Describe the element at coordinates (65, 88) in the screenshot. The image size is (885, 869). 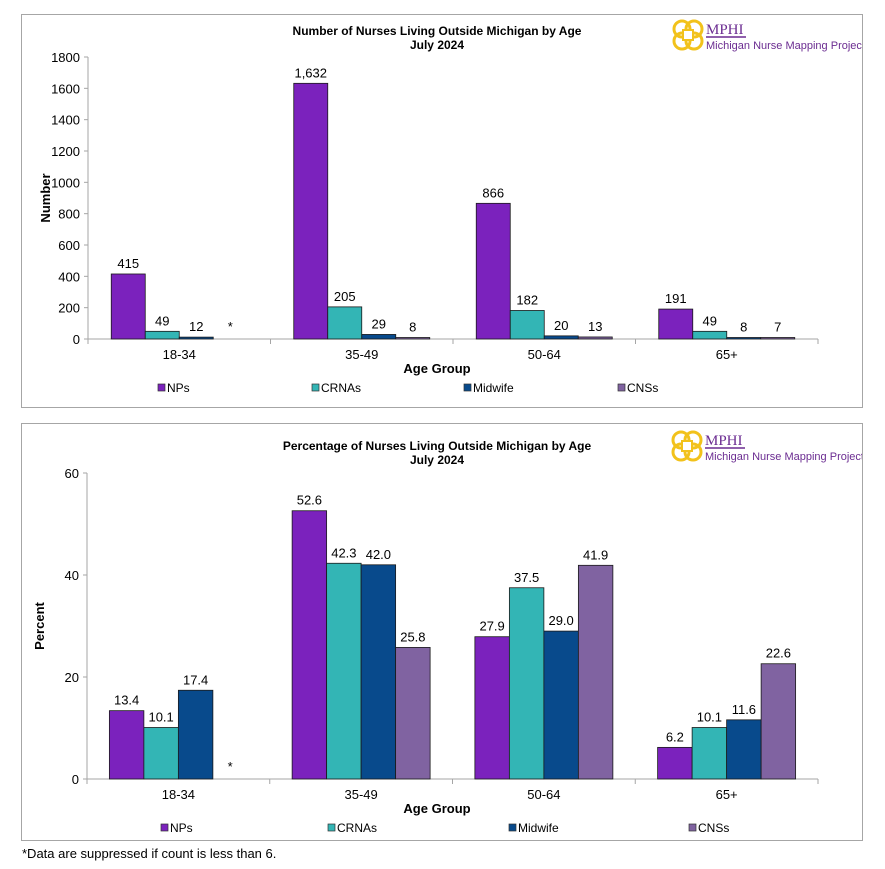
I see `y-tick-label: 1600` at that location.